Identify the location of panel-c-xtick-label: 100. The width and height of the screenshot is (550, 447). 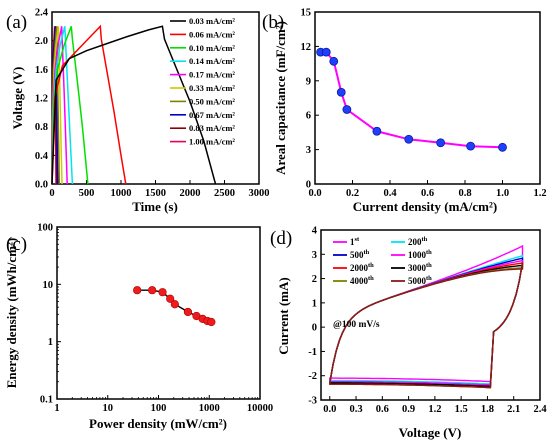
(159, 408).